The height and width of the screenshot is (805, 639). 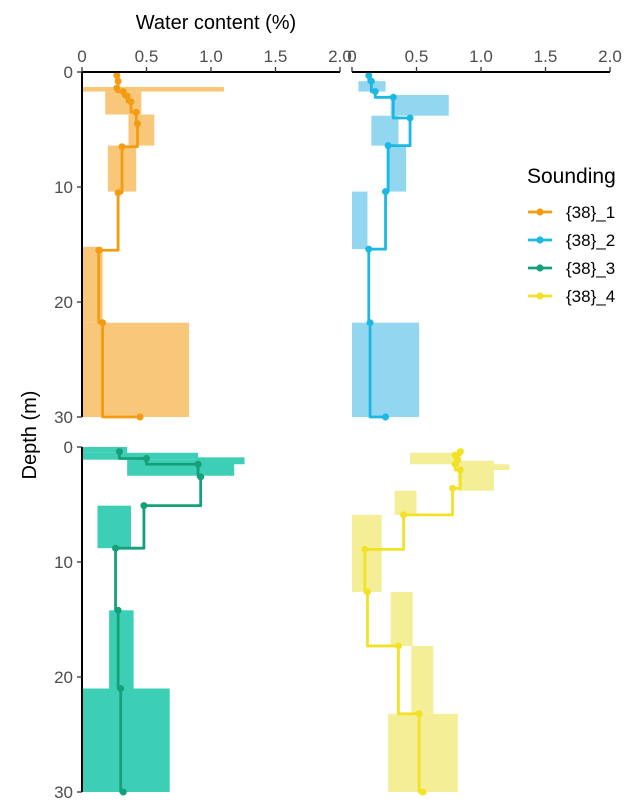 What do you see at coordinates (590, 268) in the screenshot?
I see `legend-label: {38}_3` at bounding box center [590, 268].